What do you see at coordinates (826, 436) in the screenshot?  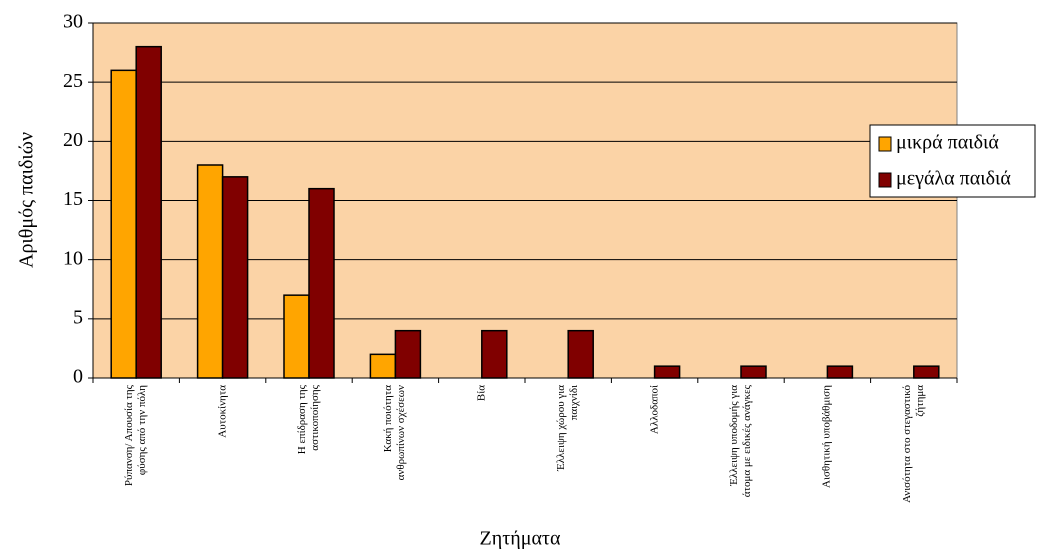 I see `x-tick-label: Αισθητική υποβάθμιση` at bounding box center [826, 436].